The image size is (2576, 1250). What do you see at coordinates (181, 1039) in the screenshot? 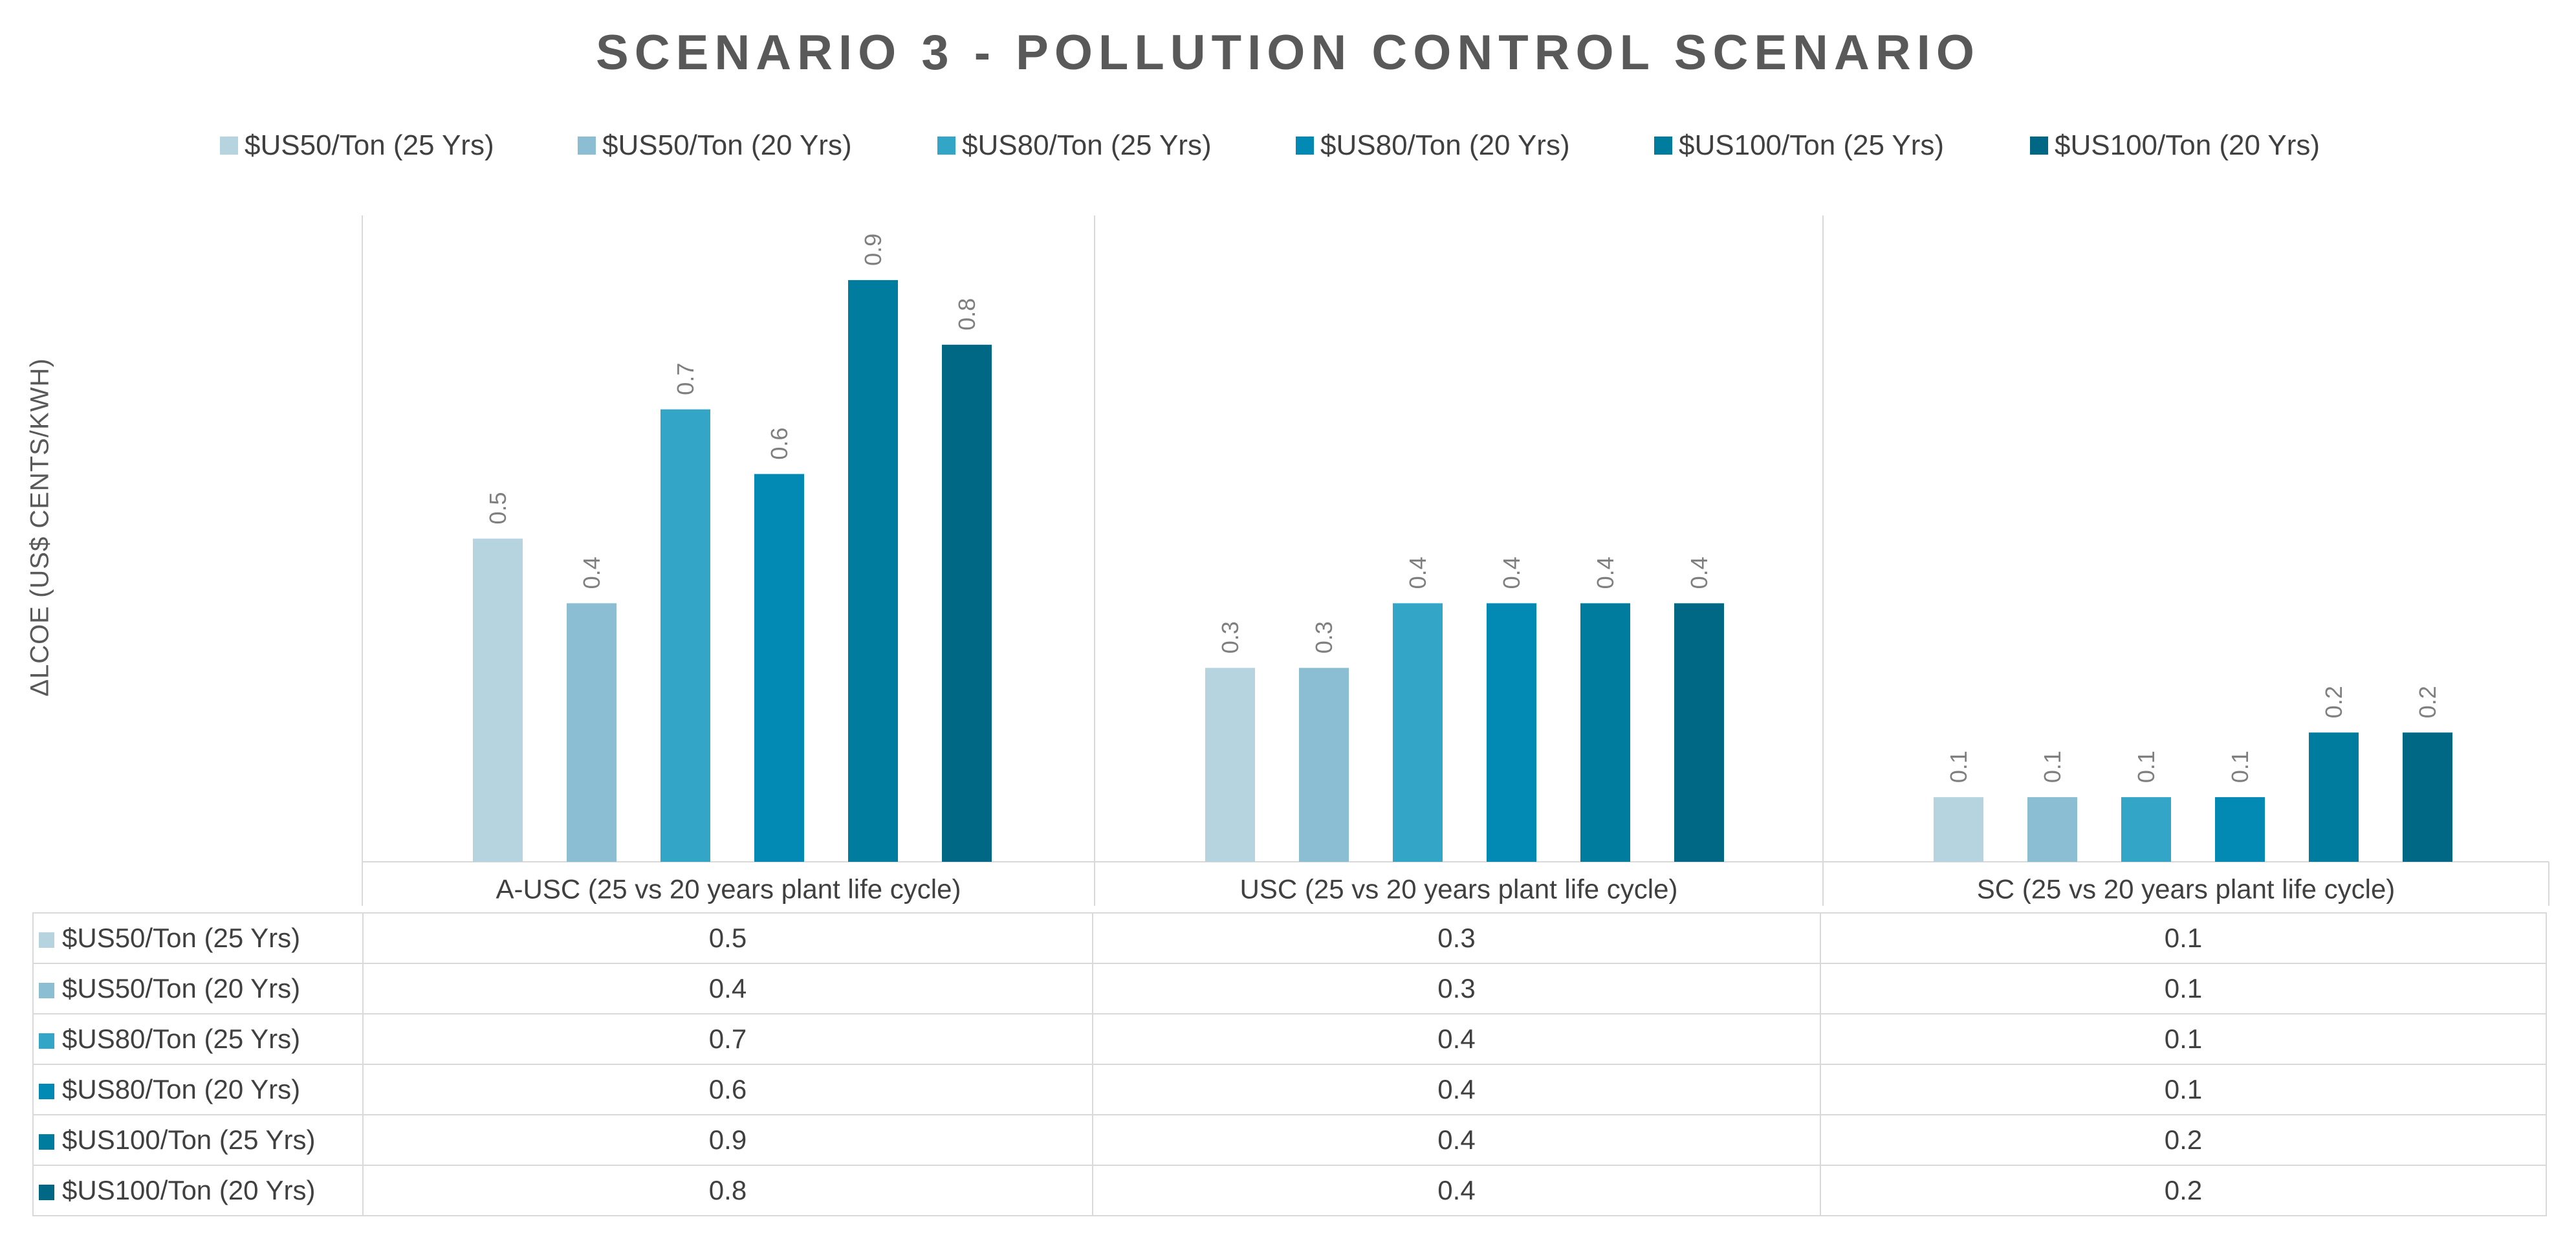
I see `series-name: $US80/Ton (25 Yrs)` at bounding box center [181, 1039].